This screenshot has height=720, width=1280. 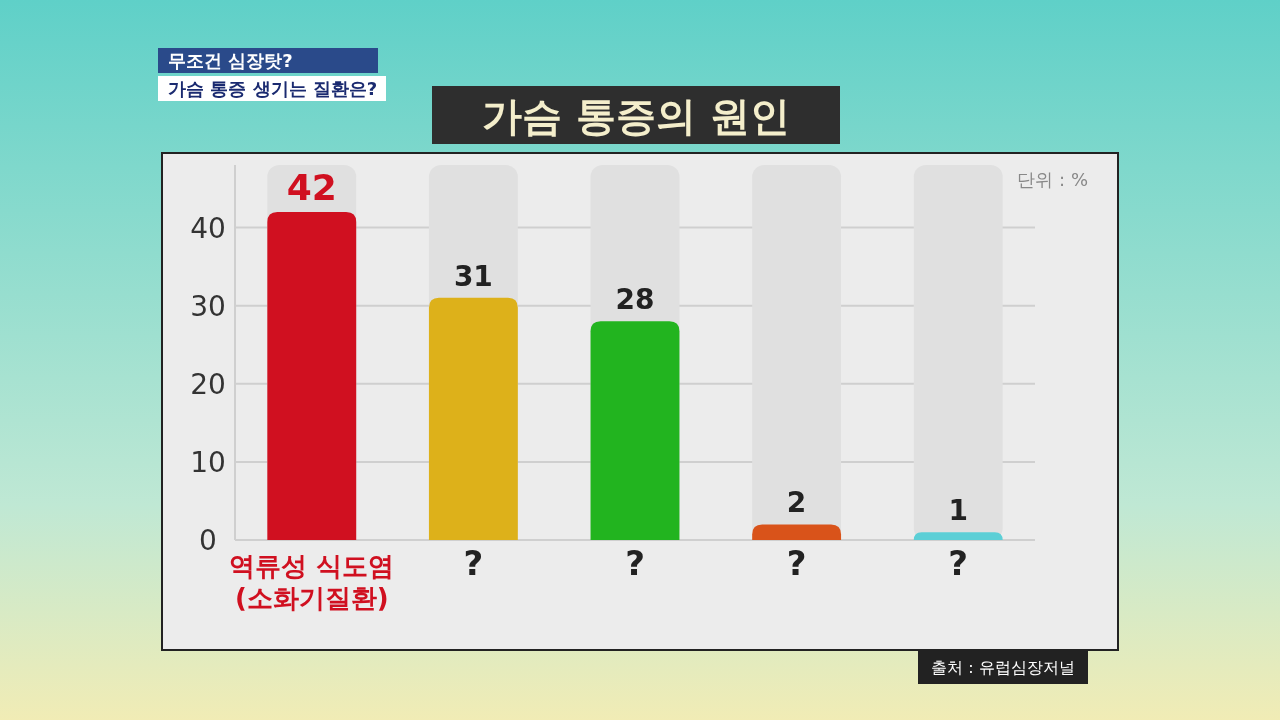 I want to click on annotation: 단위 : %, so click(x=1052, y=179).